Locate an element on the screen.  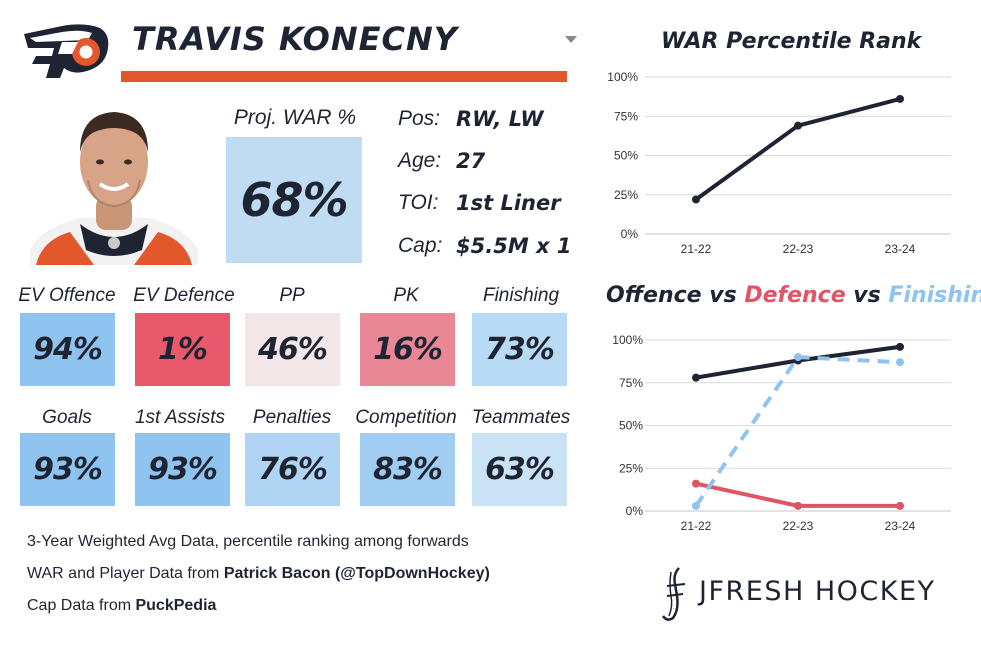
toi-value: 1st Liner is located at coordinates (508, 203).